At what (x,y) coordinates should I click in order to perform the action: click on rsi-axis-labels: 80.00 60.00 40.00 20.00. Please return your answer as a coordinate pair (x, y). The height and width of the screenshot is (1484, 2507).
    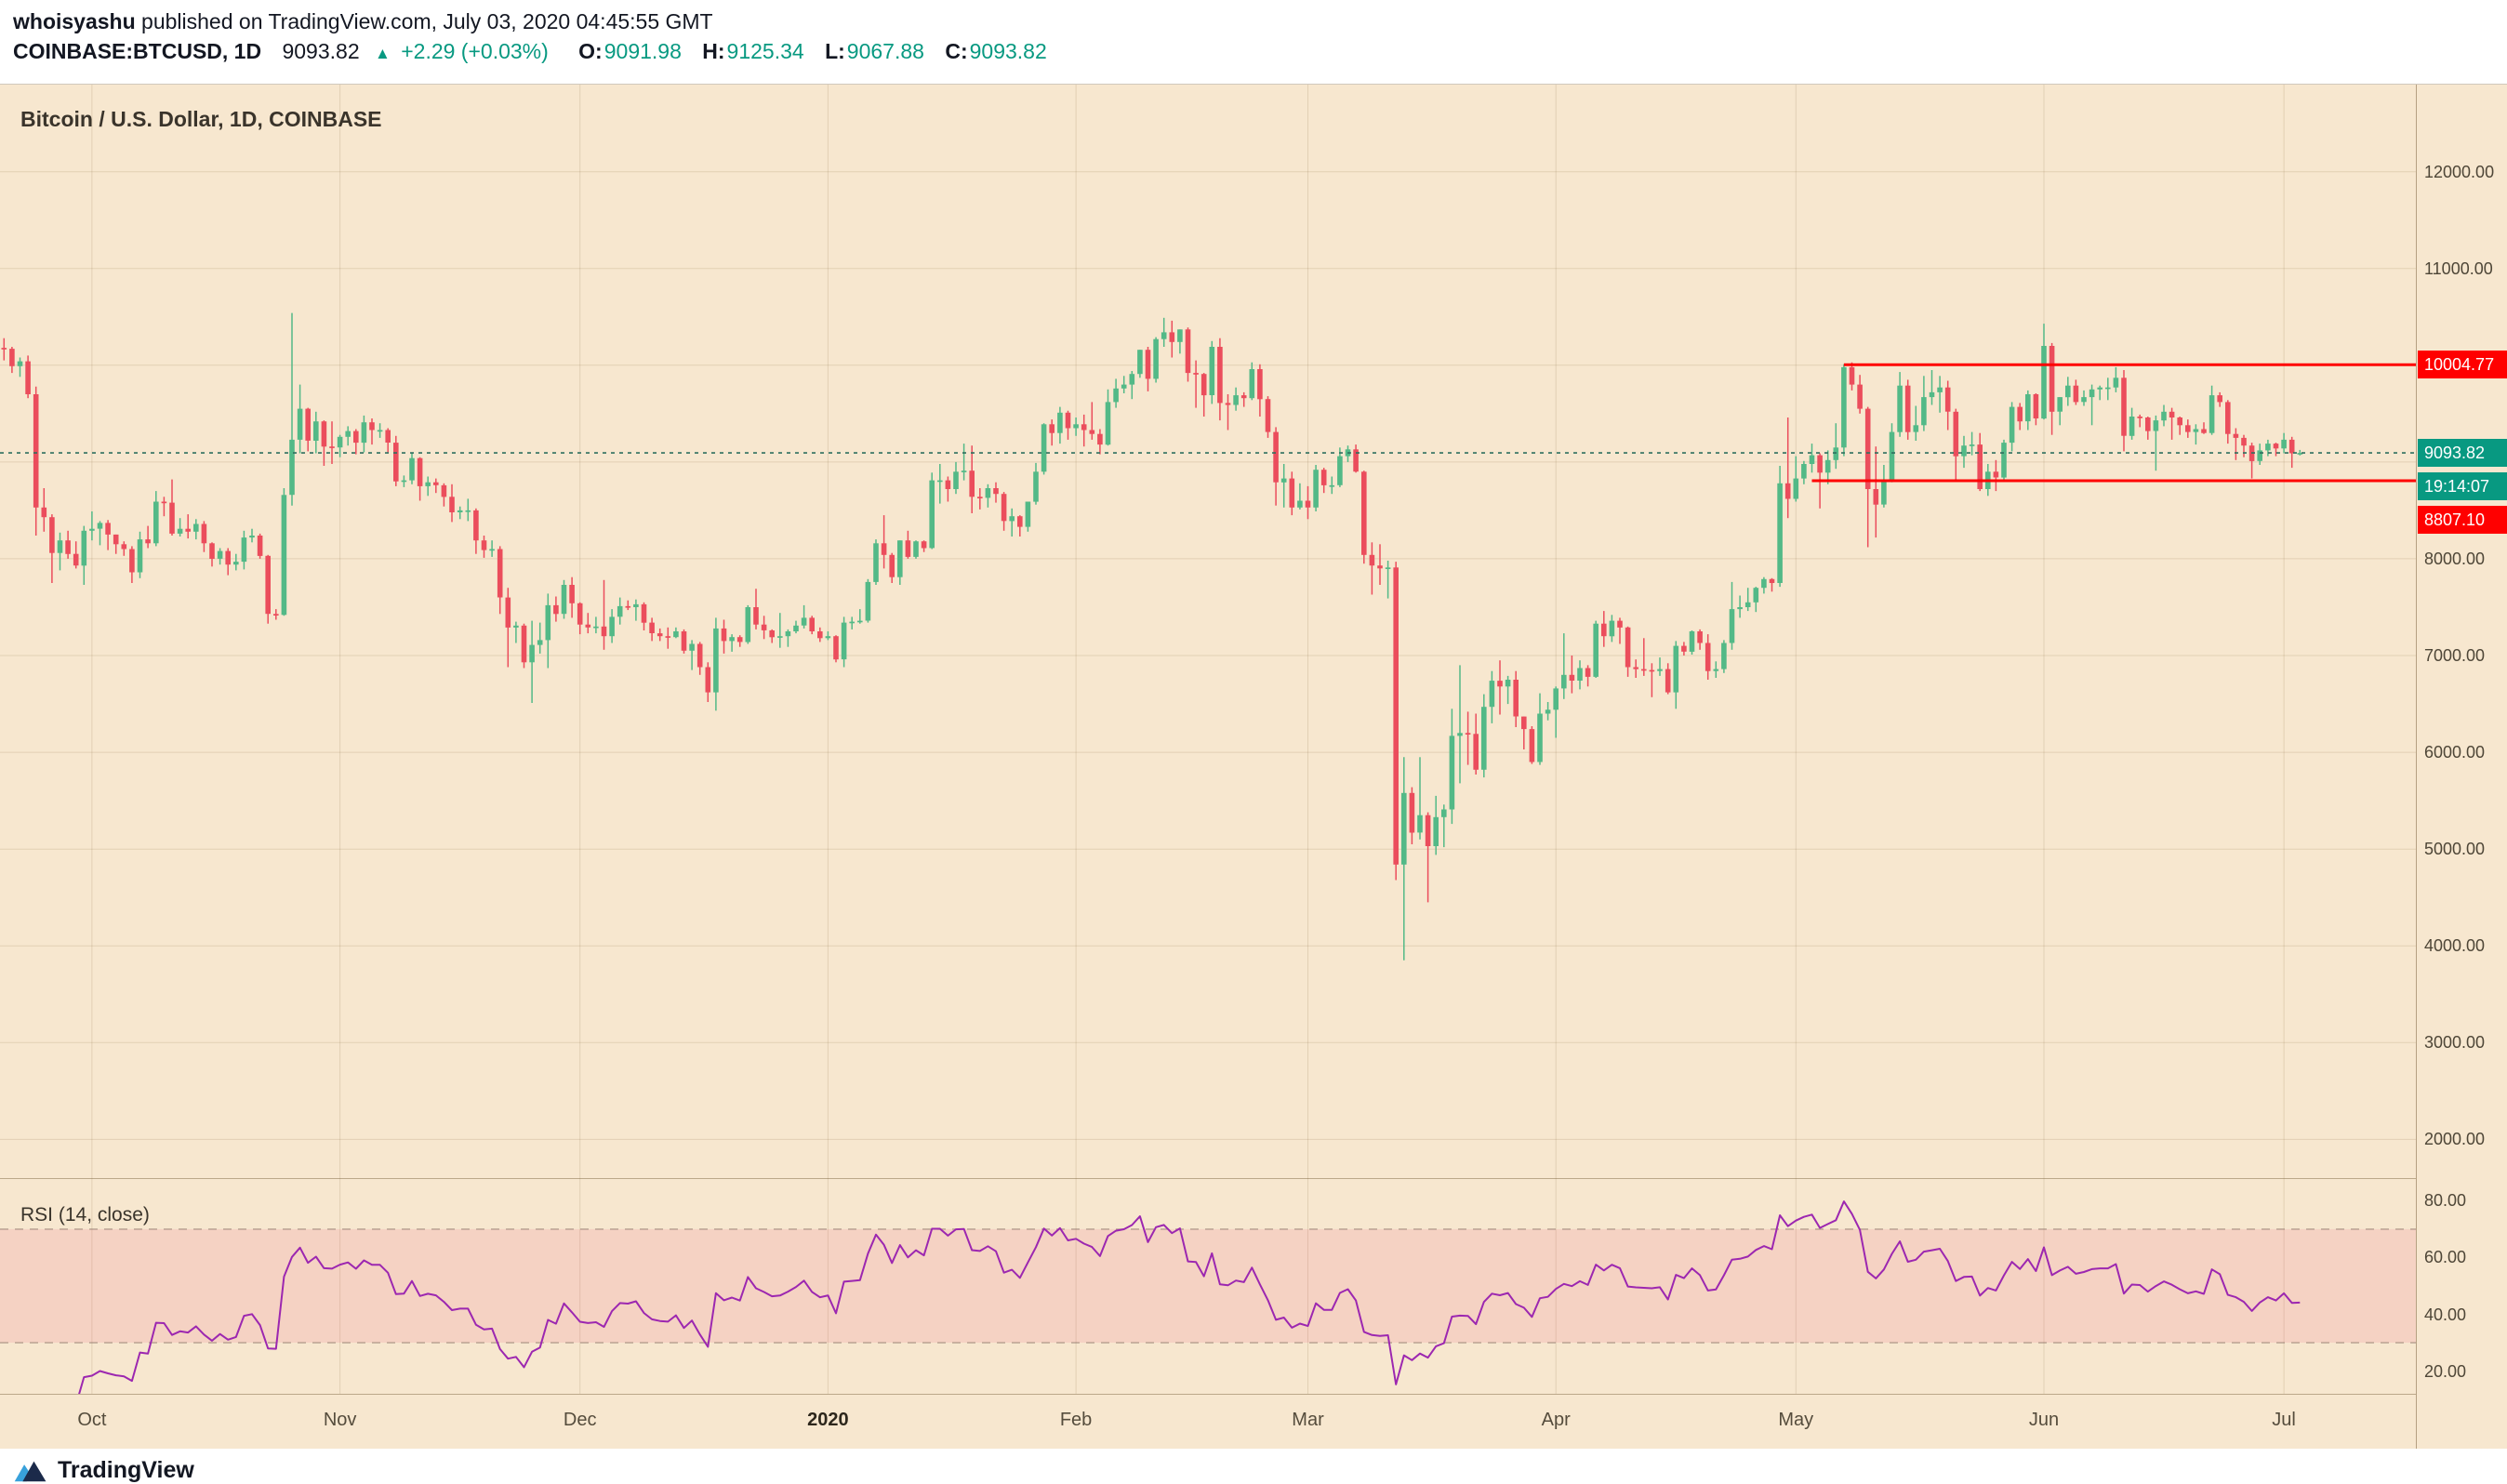
    Looking at the image, I should click on (2462, 767).